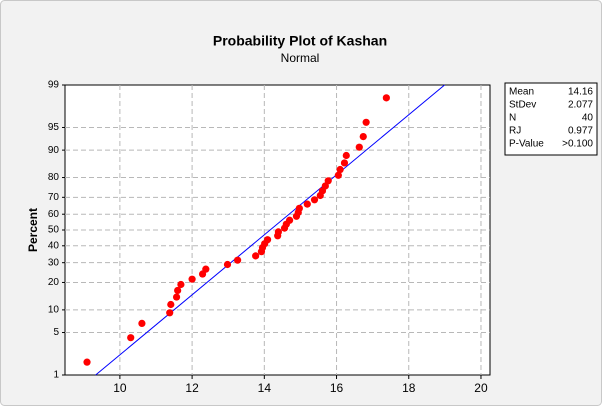 The width and height of the screenshot is (602, 411). I want to click on stats-label: P-Value, so click(526, 144).